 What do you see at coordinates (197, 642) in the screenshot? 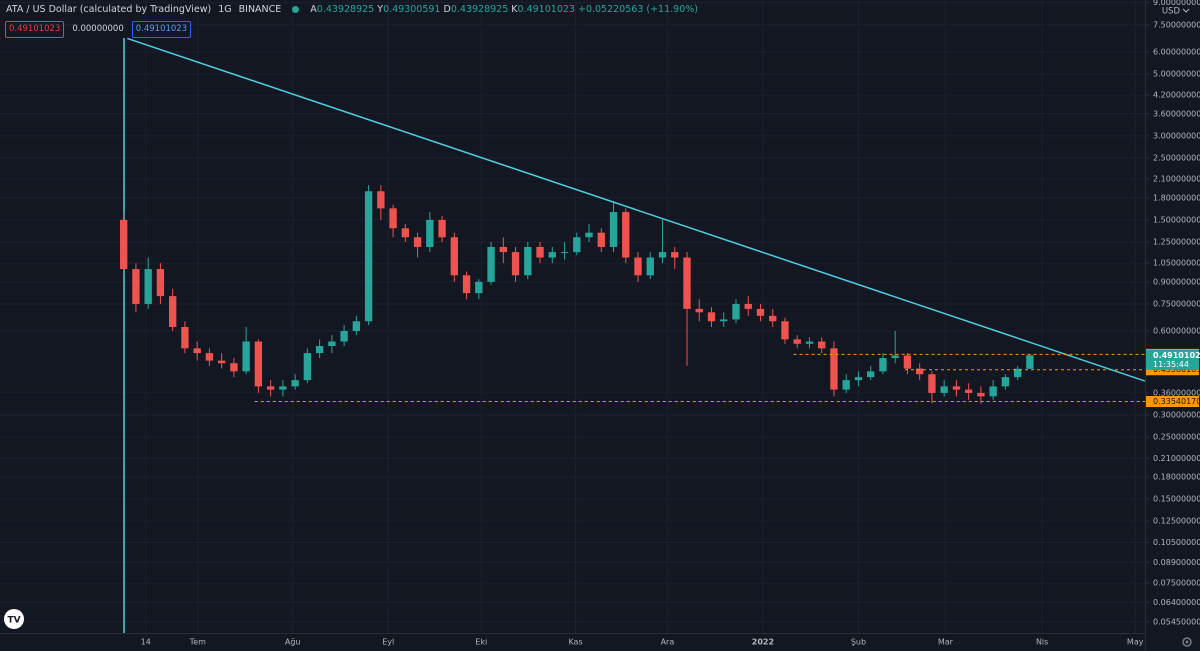
I see `x-tick-label: Tem` at bounding box center [197, 642].